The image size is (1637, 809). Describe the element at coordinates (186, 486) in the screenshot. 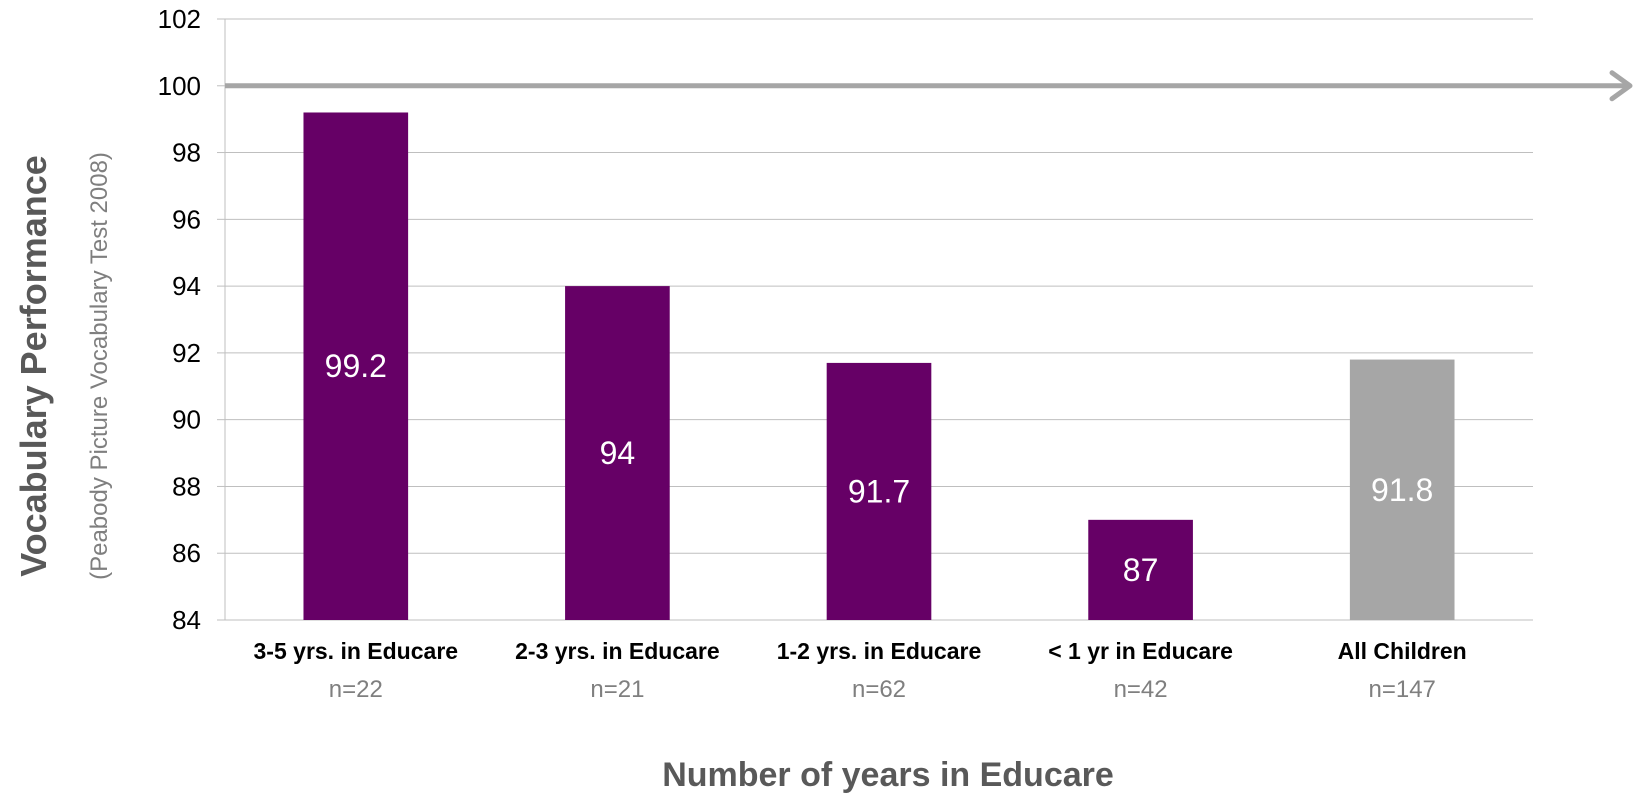

I see `y-tick-label: 88` at that location.